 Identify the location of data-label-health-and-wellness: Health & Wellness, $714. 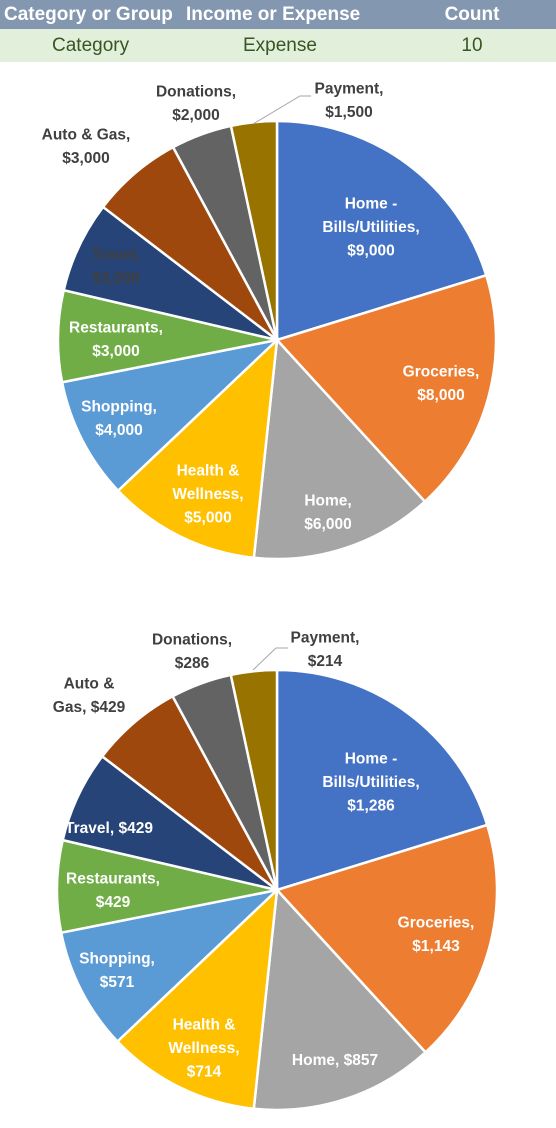
(203, 1049).